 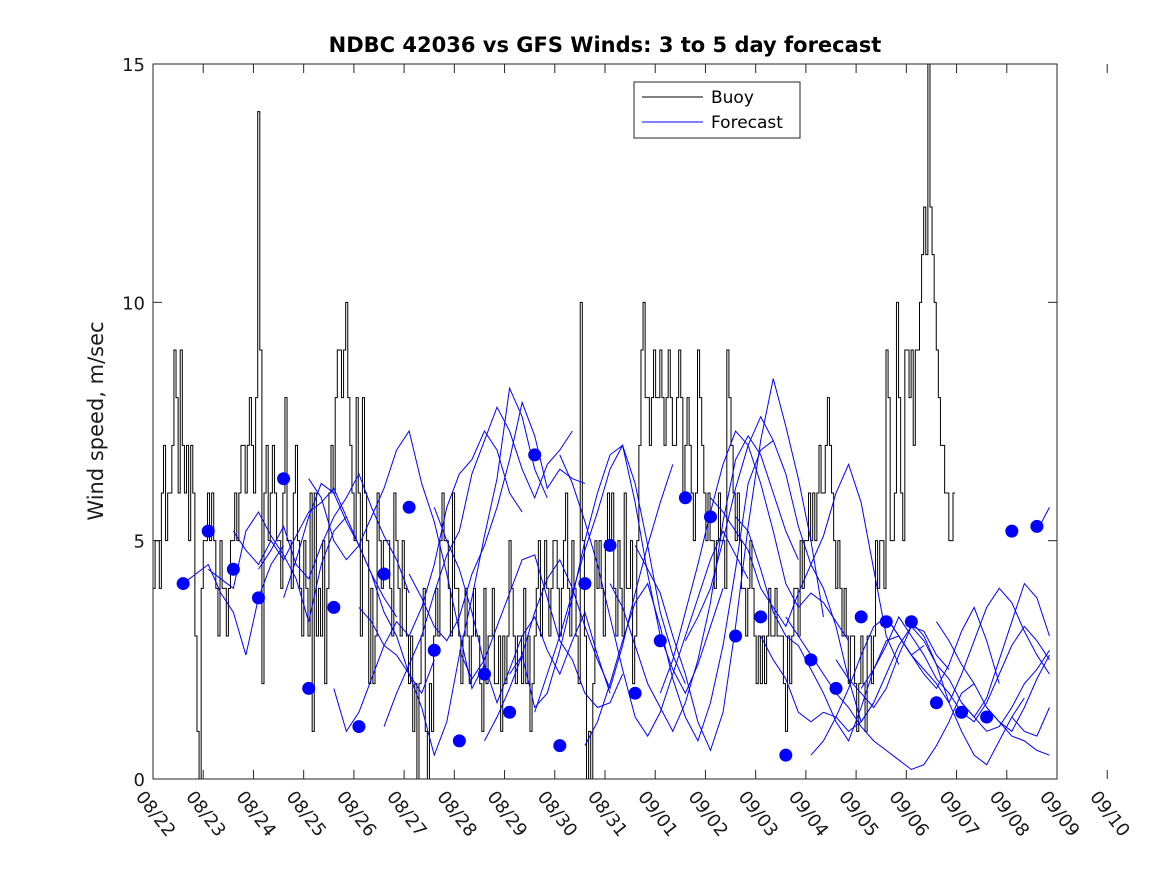 I want to click on legend: Buoy Forecast, so click(x=717, y=110).